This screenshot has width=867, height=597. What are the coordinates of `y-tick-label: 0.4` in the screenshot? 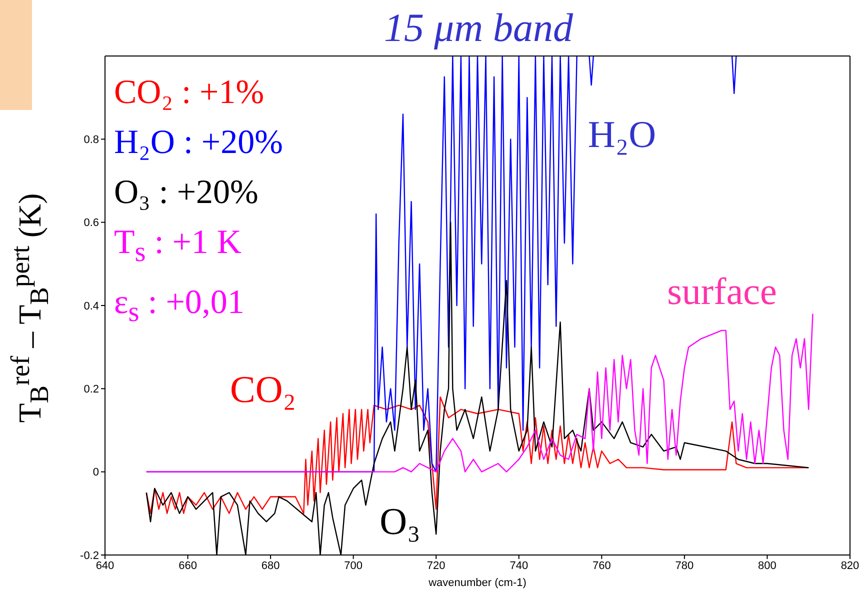 It's located at (91, 306).